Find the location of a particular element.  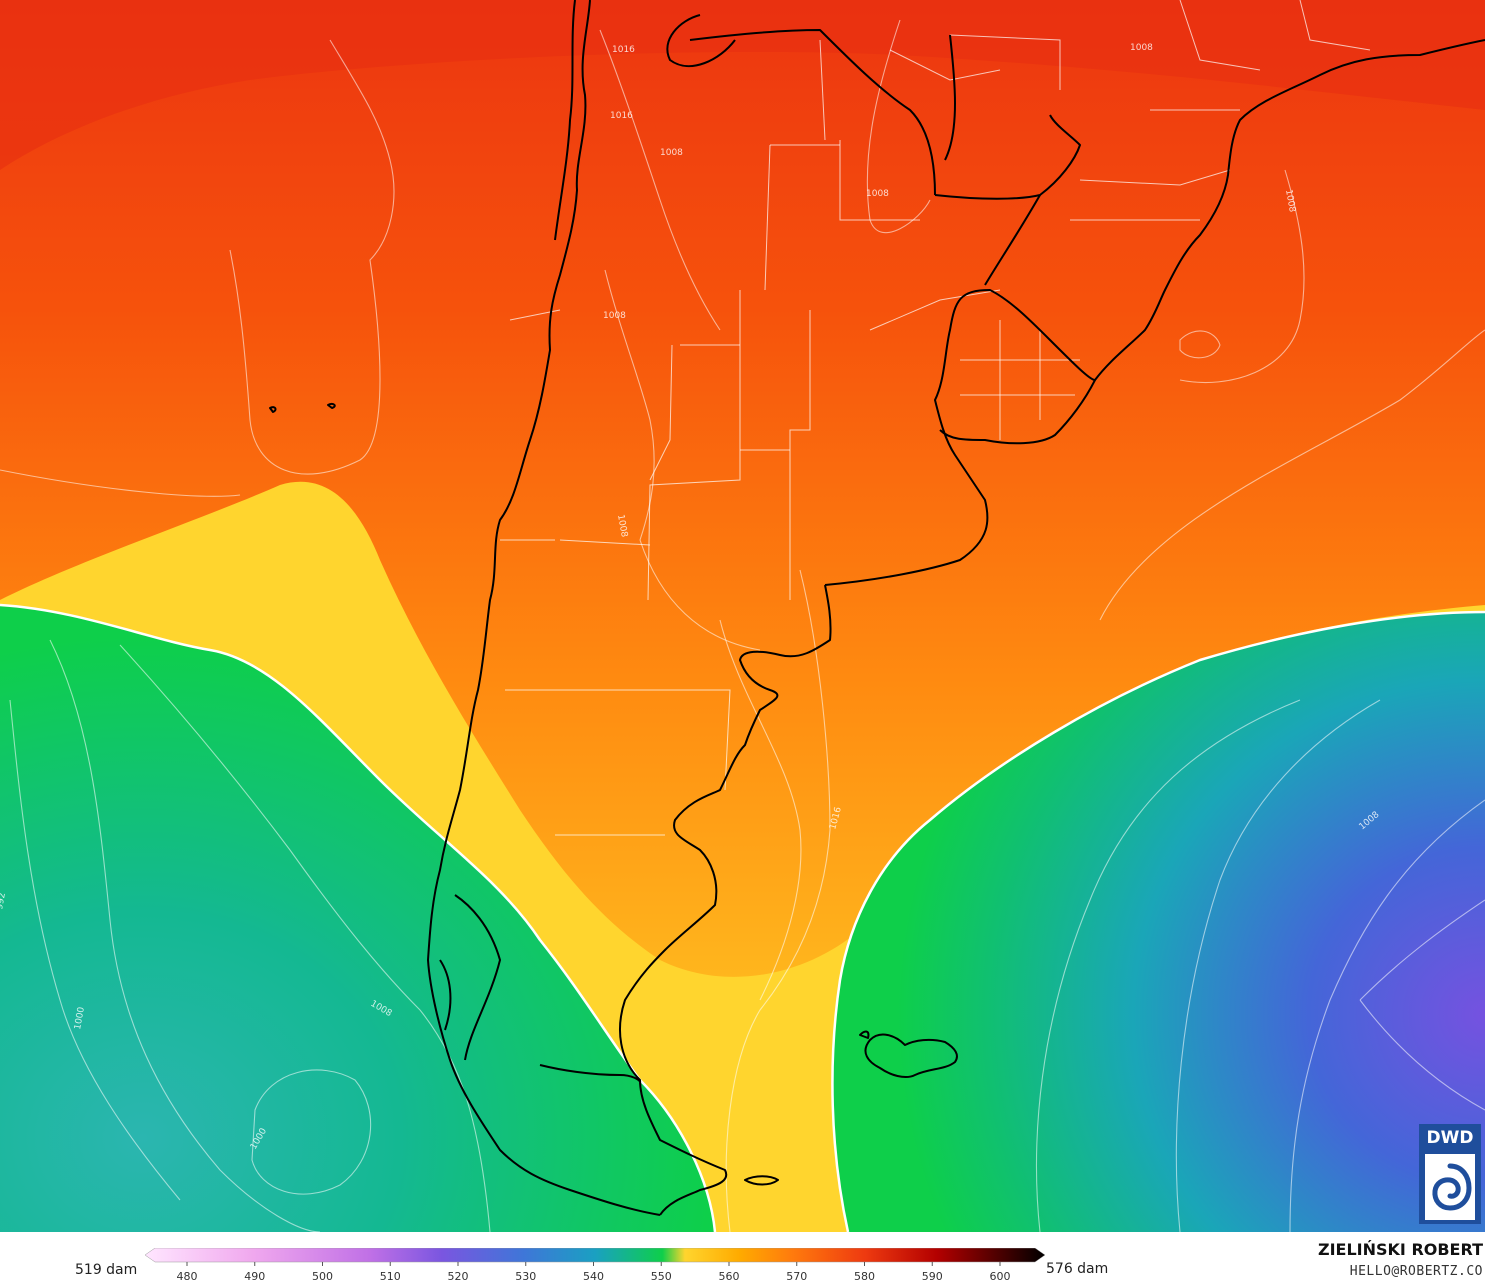

legend-max-label: 576 dam is located at coordinates (1077, 1269).